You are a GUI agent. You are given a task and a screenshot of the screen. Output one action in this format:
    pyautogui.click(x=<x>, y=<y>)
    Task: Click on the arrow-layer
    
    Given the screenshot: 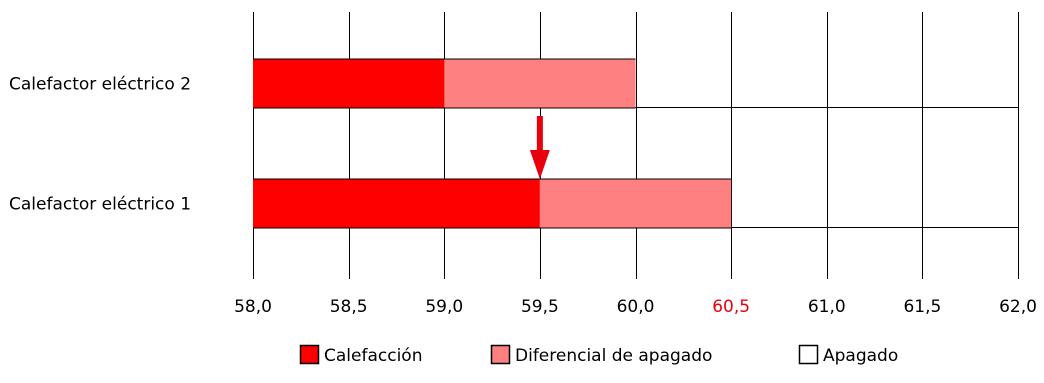 What is the action you would take?
    pyautogui.click(x=539, y=147)
    